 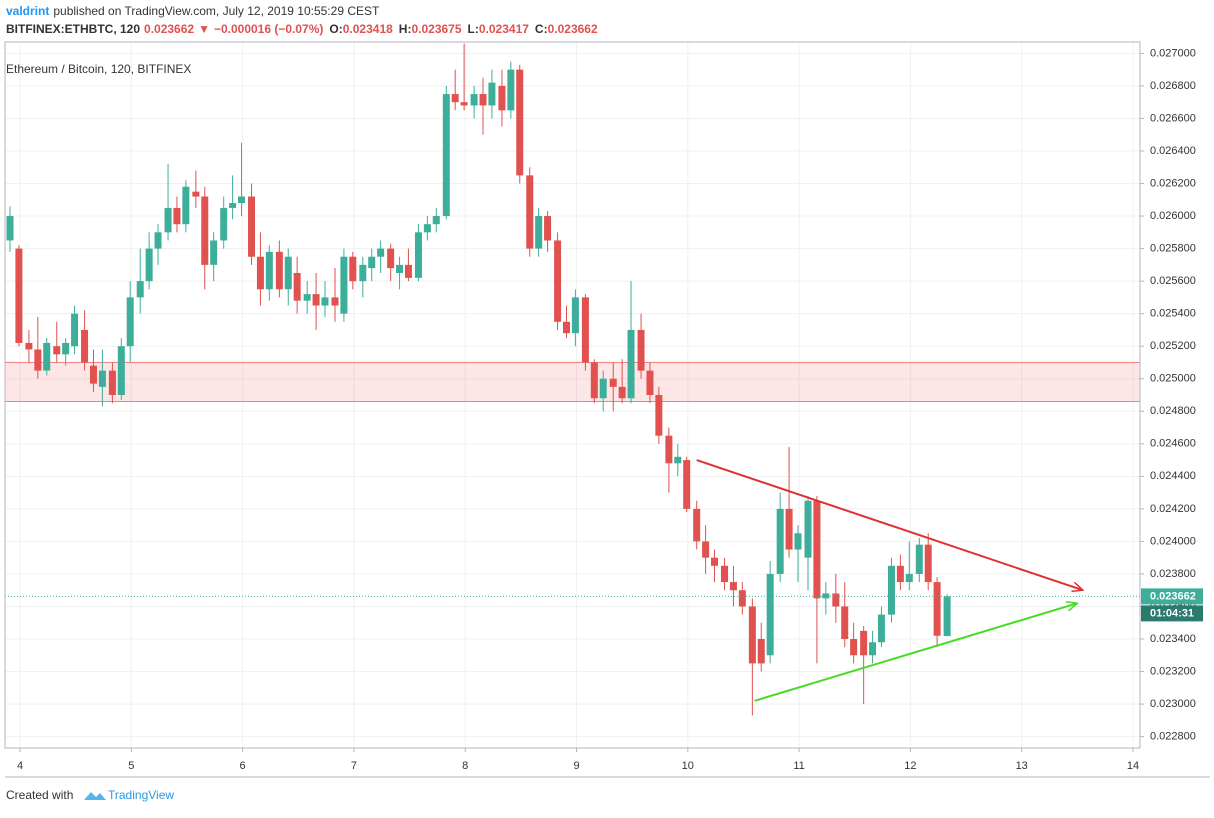 I want to click on countdown-label: 01:04:31, so click(x=1172, y=613).